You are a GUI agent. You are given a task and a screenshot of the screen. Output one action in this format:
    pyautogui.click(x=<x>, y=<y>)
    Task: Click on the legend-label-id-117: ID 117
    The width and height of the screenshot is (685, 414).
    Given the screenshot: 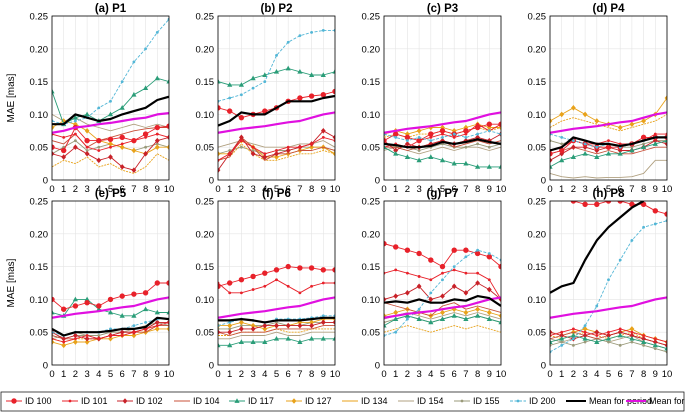 What is the action you would take?
    pyautogui.click(x=261, y=401)
    